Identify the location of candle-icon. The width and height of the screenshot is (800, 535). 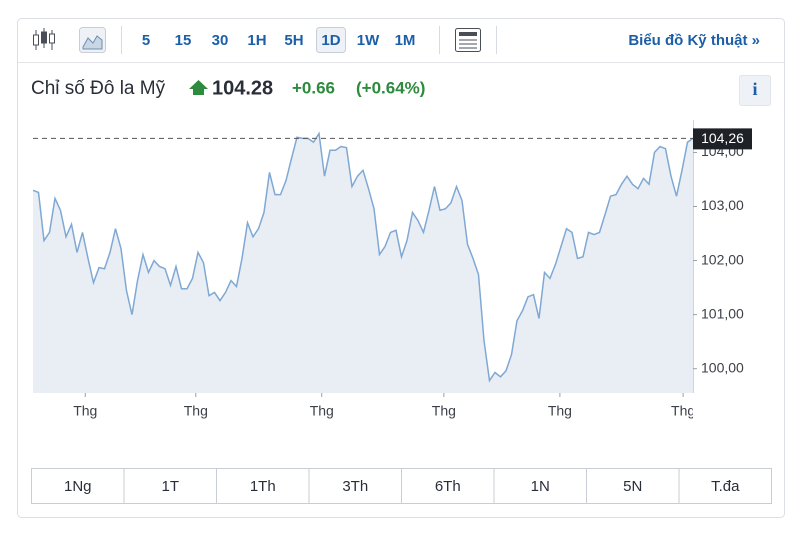
(44, 39).